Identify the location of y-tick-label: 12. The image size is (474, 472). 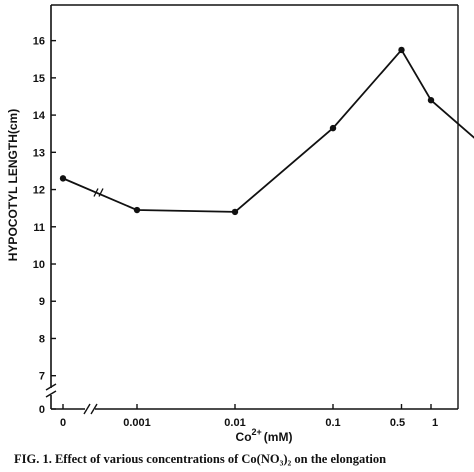
(39, 191).